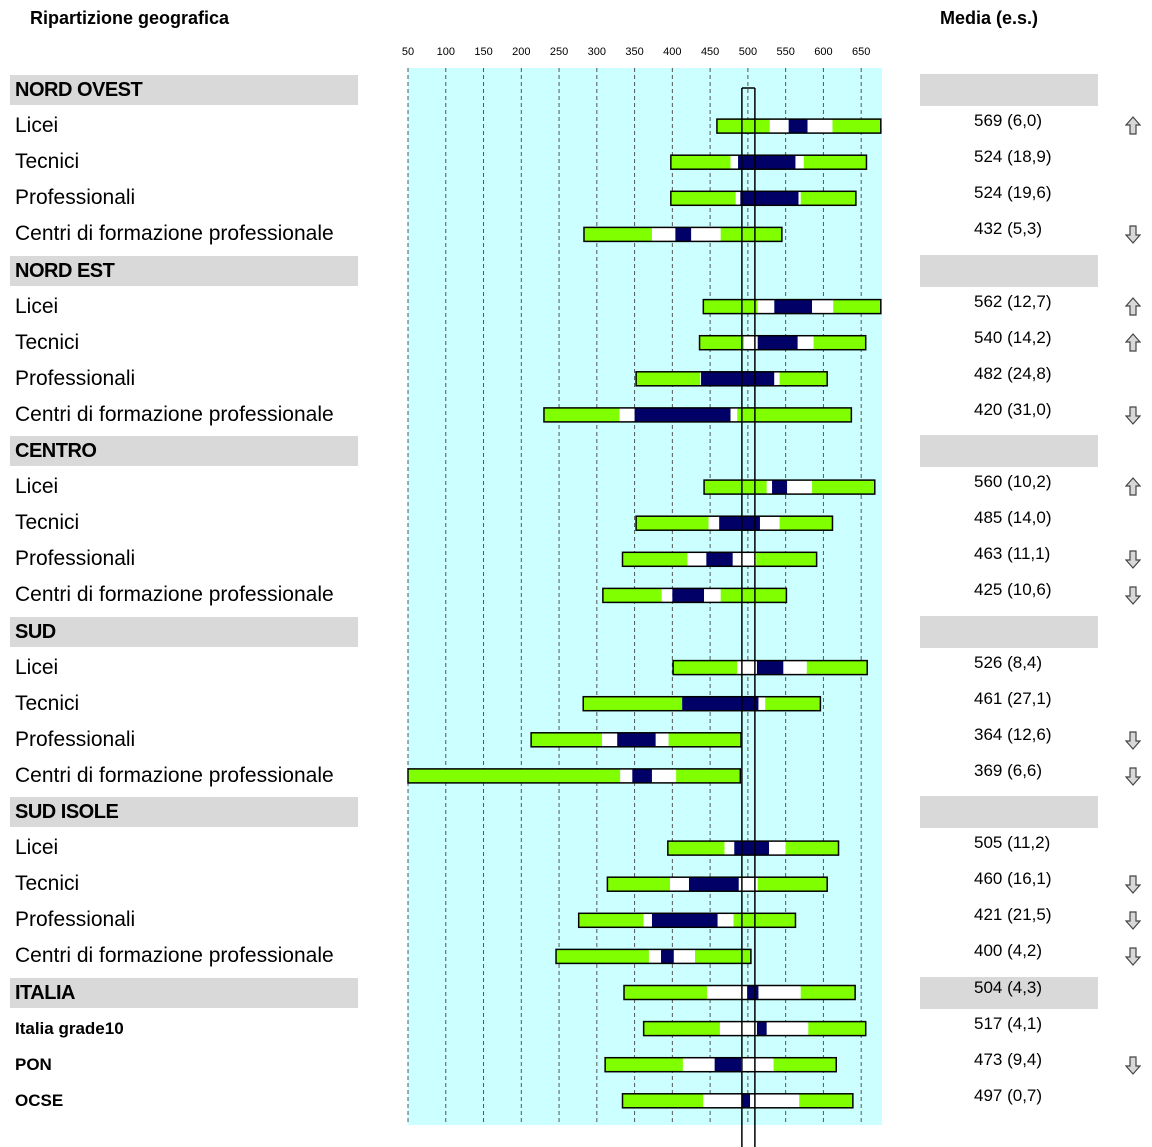 This screenshot has height=1147, width=1152. Describe the element at coordinates (1013, 590) in the screenshot. I see `mean-value: 425 (10,6)` at that location.